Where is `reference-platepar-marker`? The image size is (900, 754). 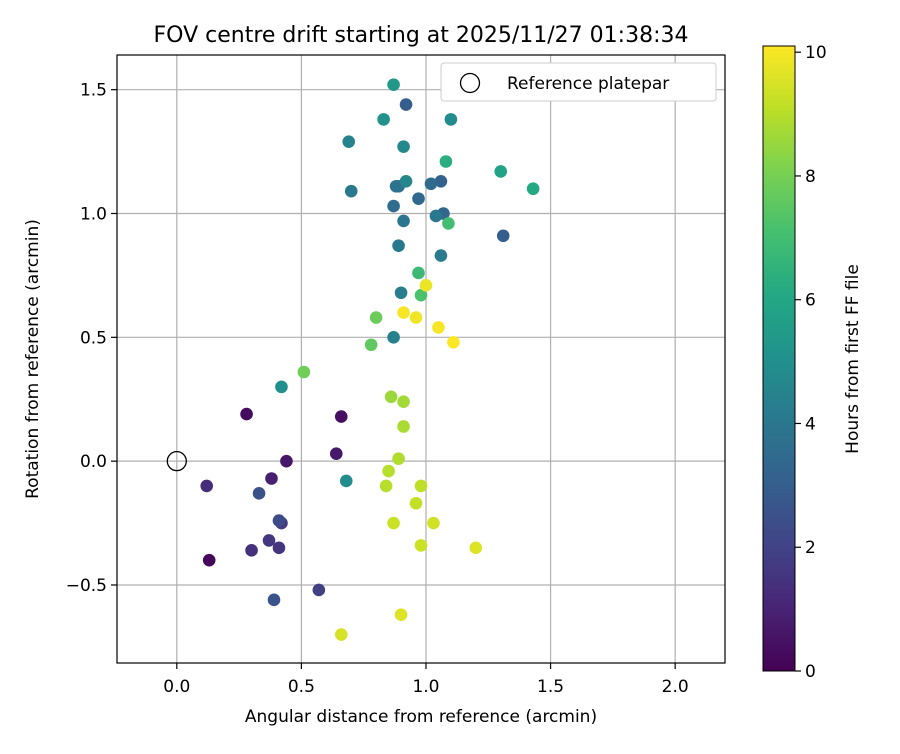
reference-platepar-marker is located at coordinates (176, 461).